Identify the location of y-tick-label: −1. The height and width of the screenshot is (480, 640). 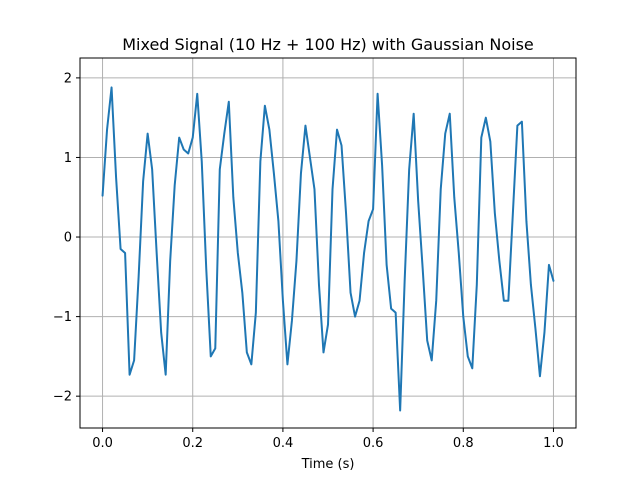
(62, 317).